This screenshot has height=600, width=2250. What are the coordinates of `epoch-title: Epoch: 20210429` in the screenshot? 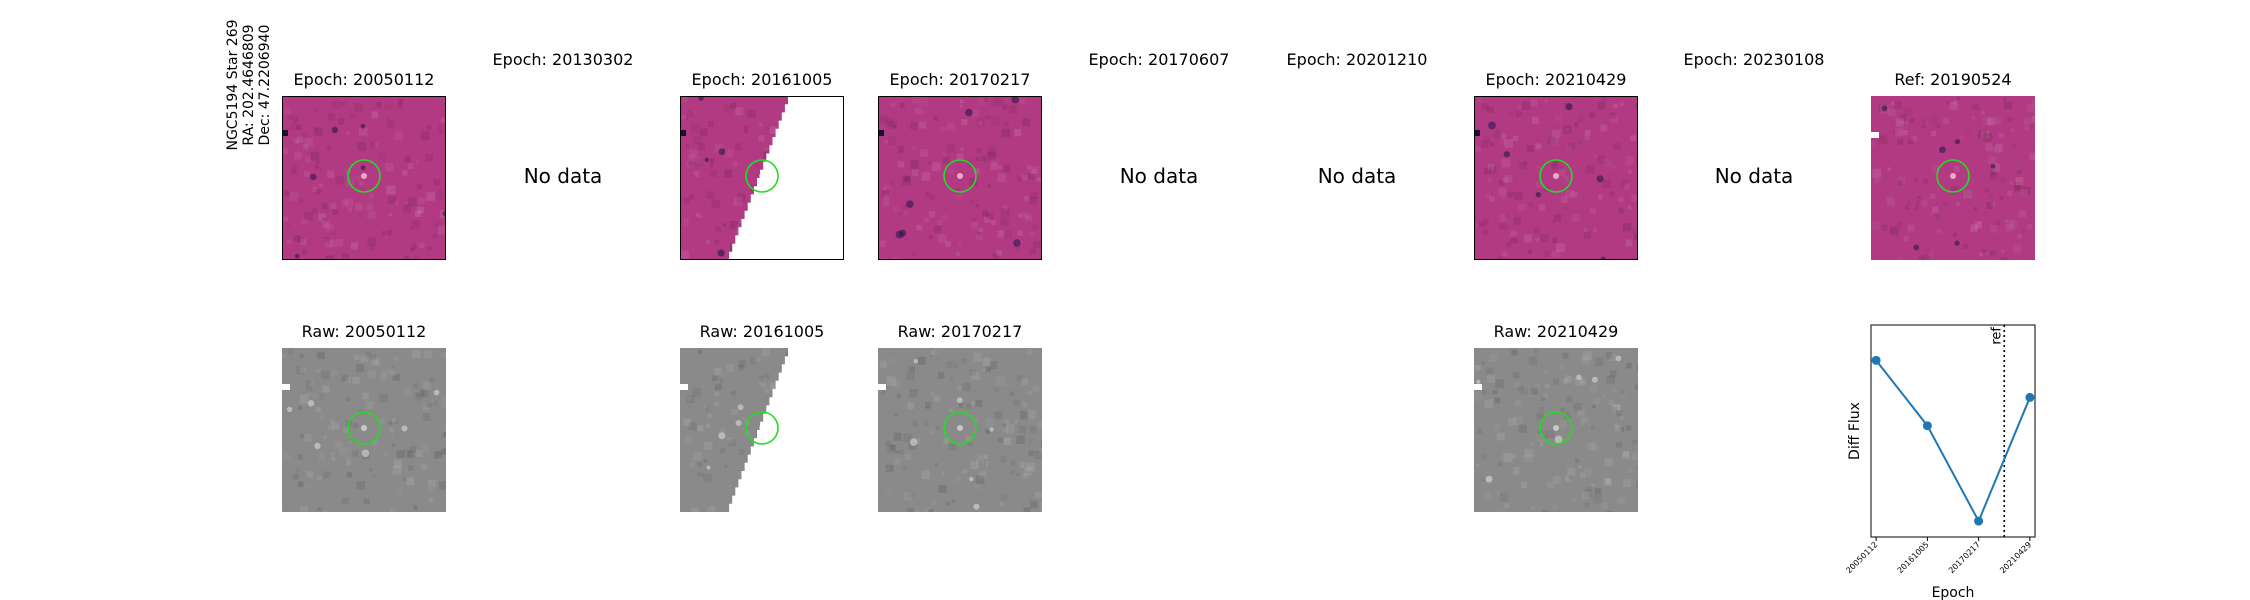 It's located at (1556, 79).